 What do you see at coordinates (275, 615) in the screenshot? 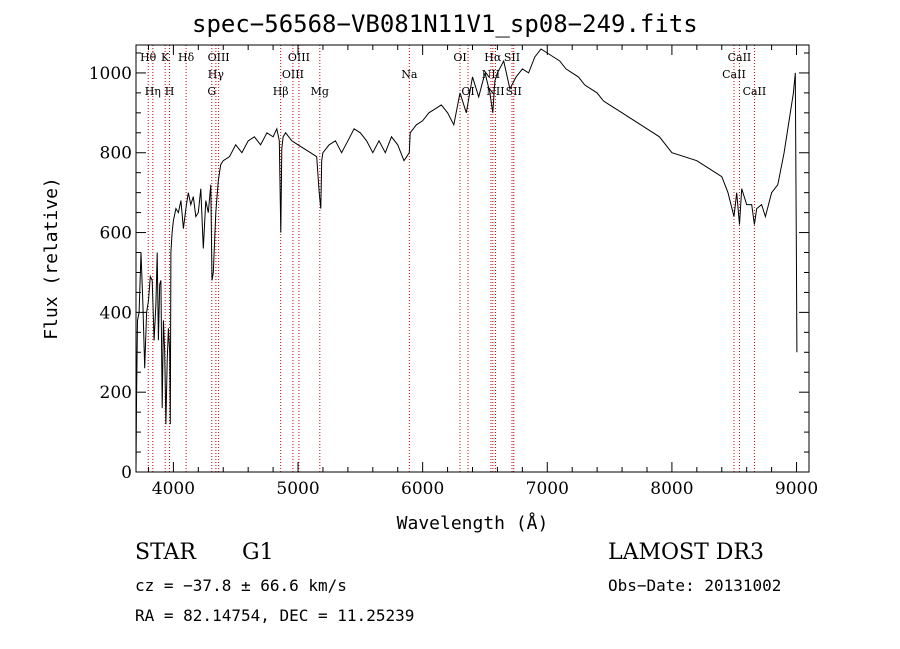
I see `coordinates: RA = 82.14754, DEC = 11.25239` at bounding box center [275, 615].